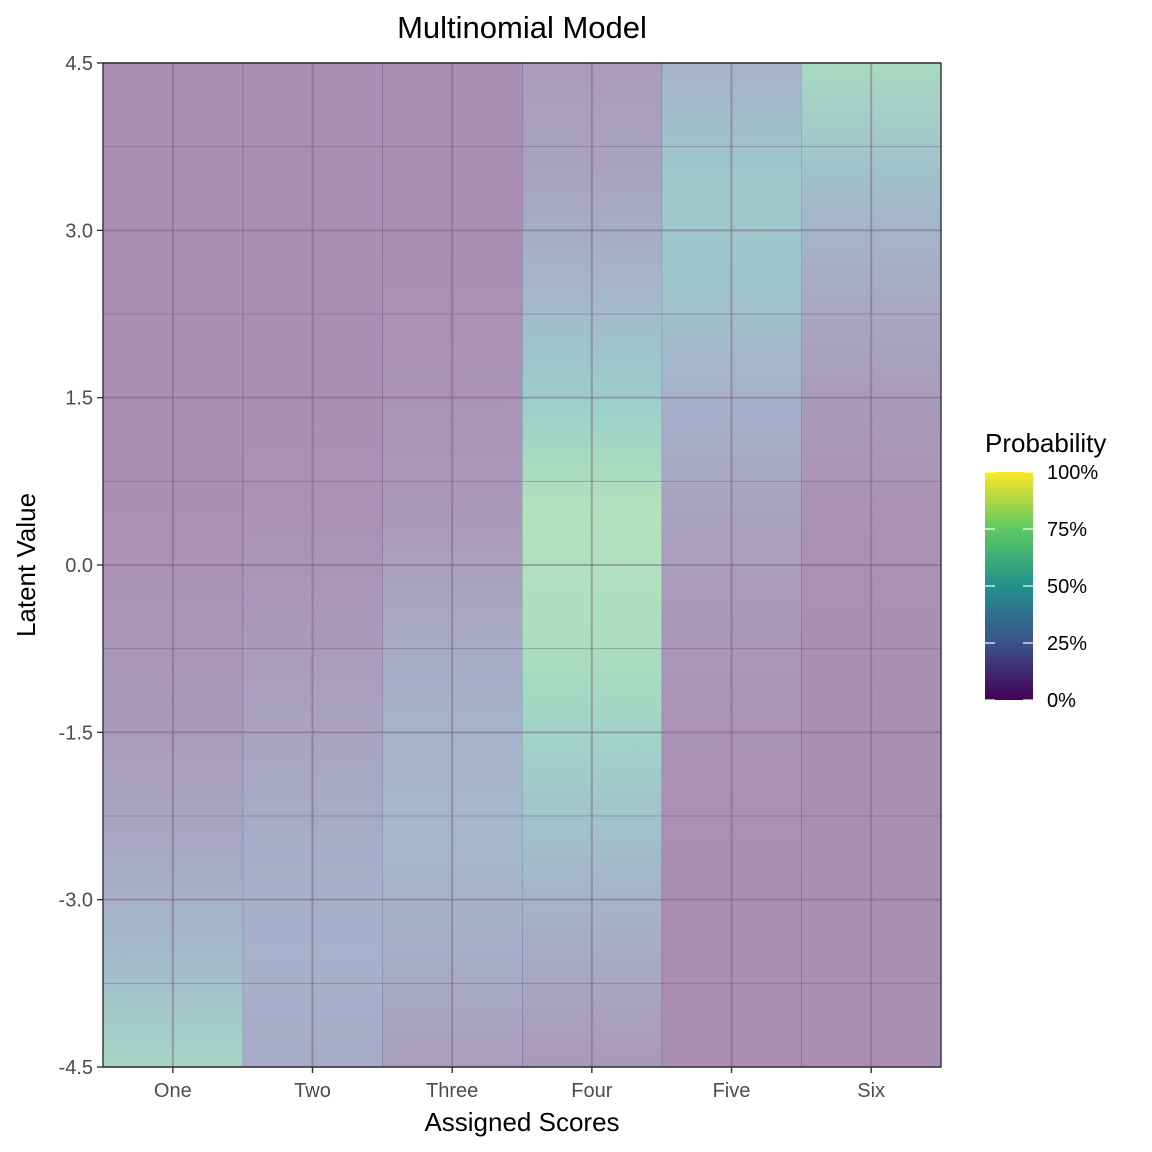  I want to click on y-tick-label: -3.0, so click(76, 901).